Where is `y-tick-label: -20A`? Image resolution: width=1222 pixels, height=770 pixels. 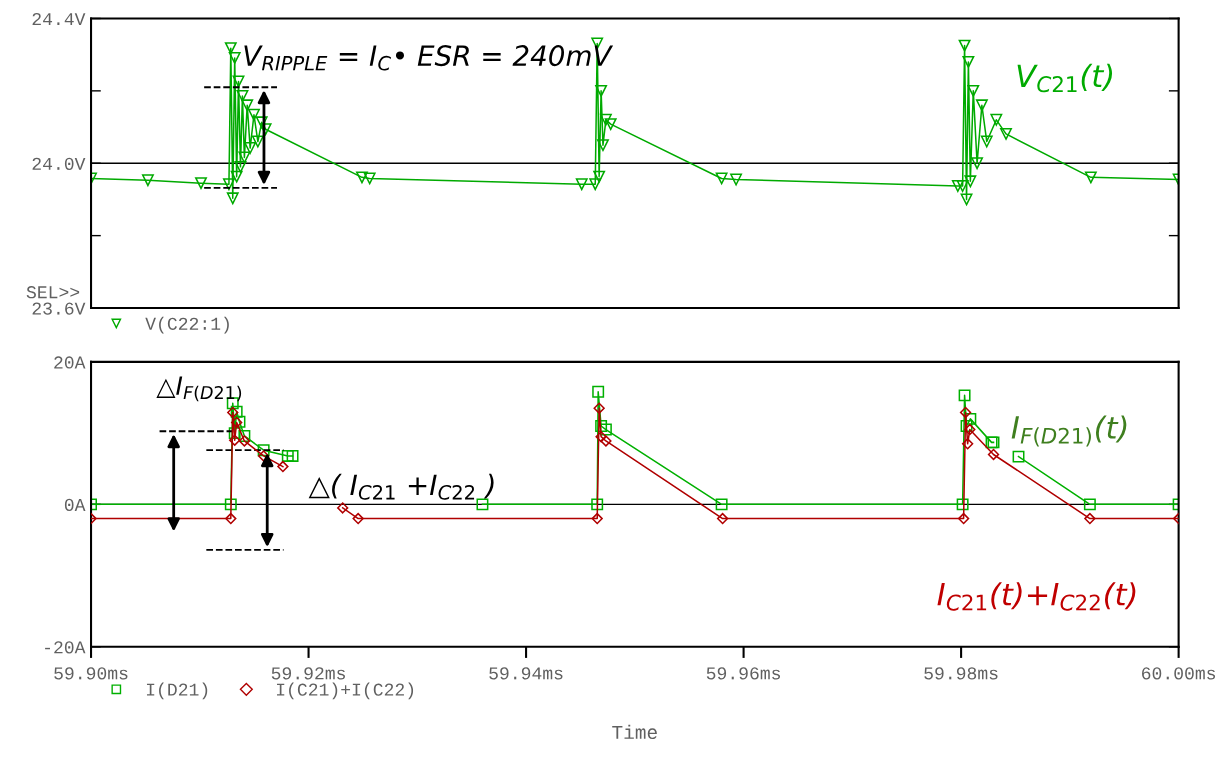
y-tick-label: -20A is located at coordinates (65, 647).